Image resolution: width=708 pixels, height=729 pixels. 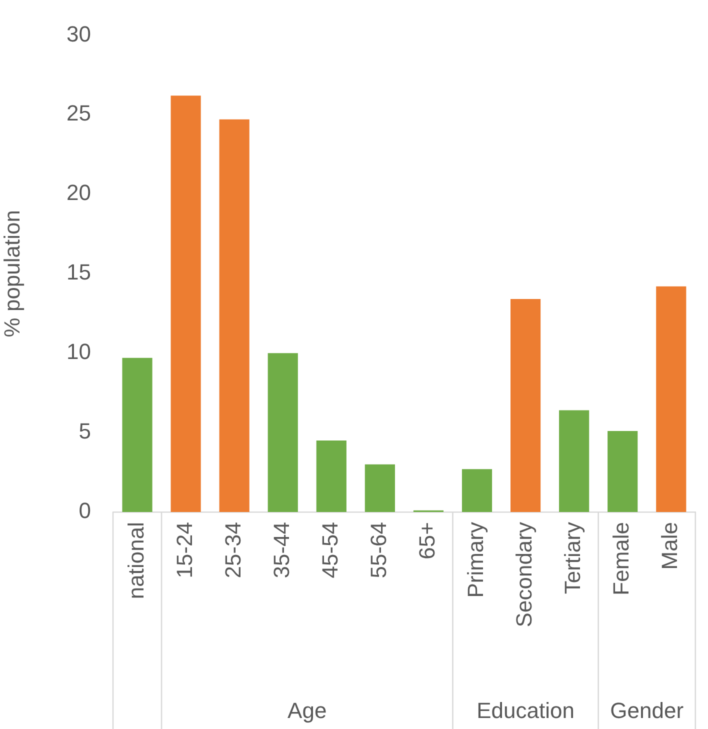 What do you see at coordinates (135, 561) in the screenshot?
I see `x-tick-label: national` at bounding box center [135, 561].